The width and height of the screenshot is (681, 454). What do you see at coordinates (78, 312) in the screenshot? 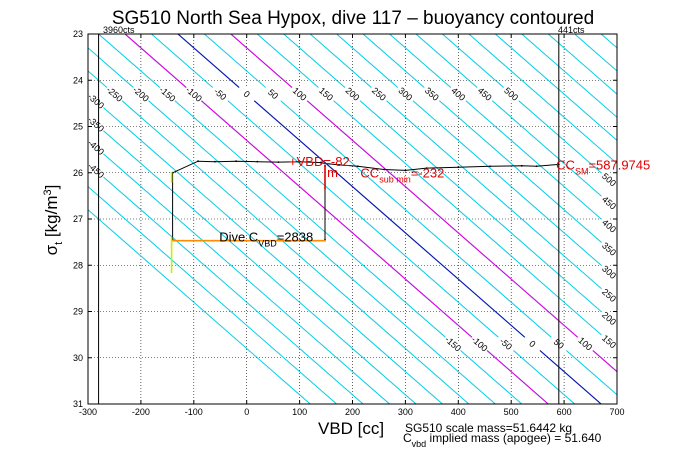
I see `y-tick-label: 29` at bounding box center [78, 312].